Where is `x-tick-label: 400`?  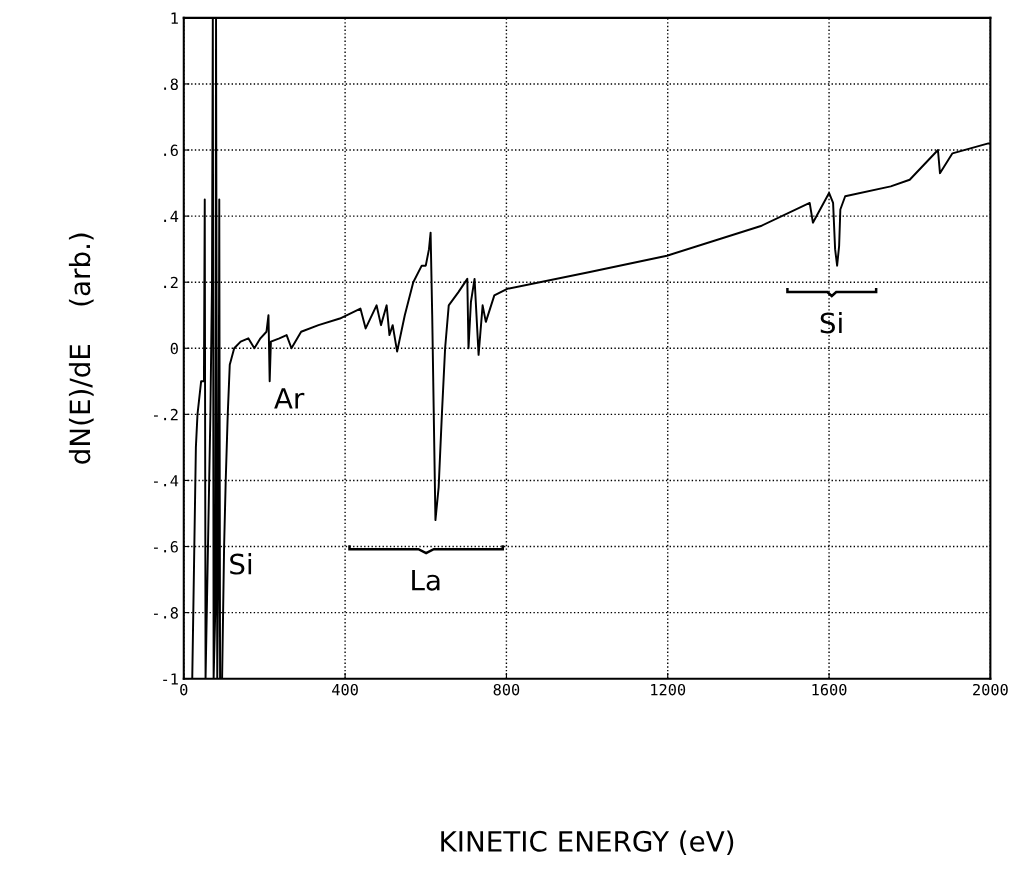 x-tick-label: 400 is located at coordinates (345, 689).